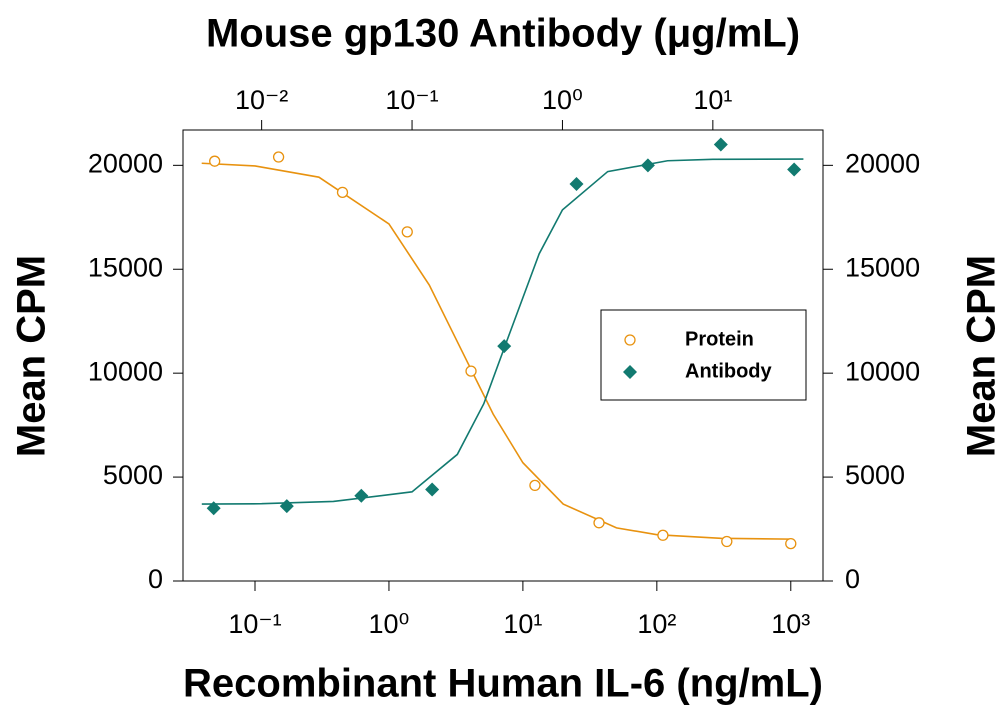  What do you see at coordinates (254, 624) in the screenshot?
I see `x-tick-label: 10⁻¹` at bounding box center [254, 624].